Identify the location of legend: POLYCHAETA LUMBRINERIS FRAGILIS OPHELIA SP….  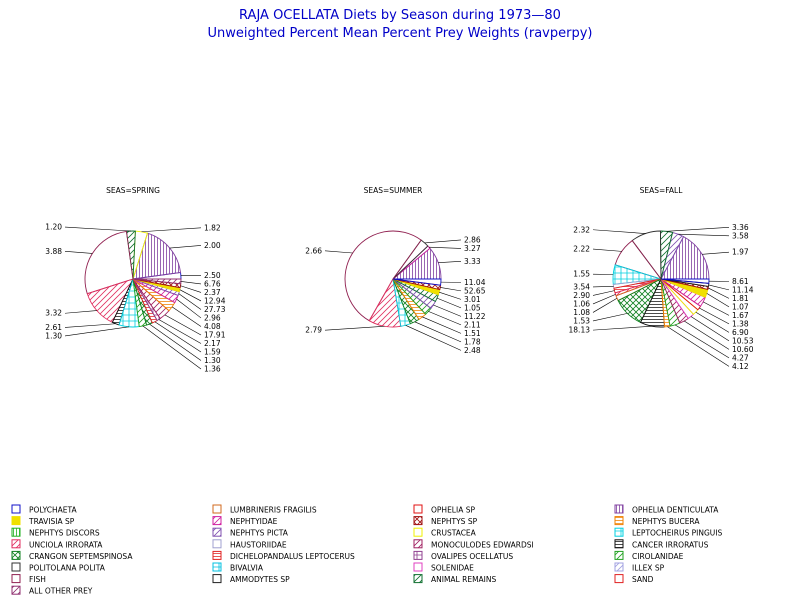
(366, 550).